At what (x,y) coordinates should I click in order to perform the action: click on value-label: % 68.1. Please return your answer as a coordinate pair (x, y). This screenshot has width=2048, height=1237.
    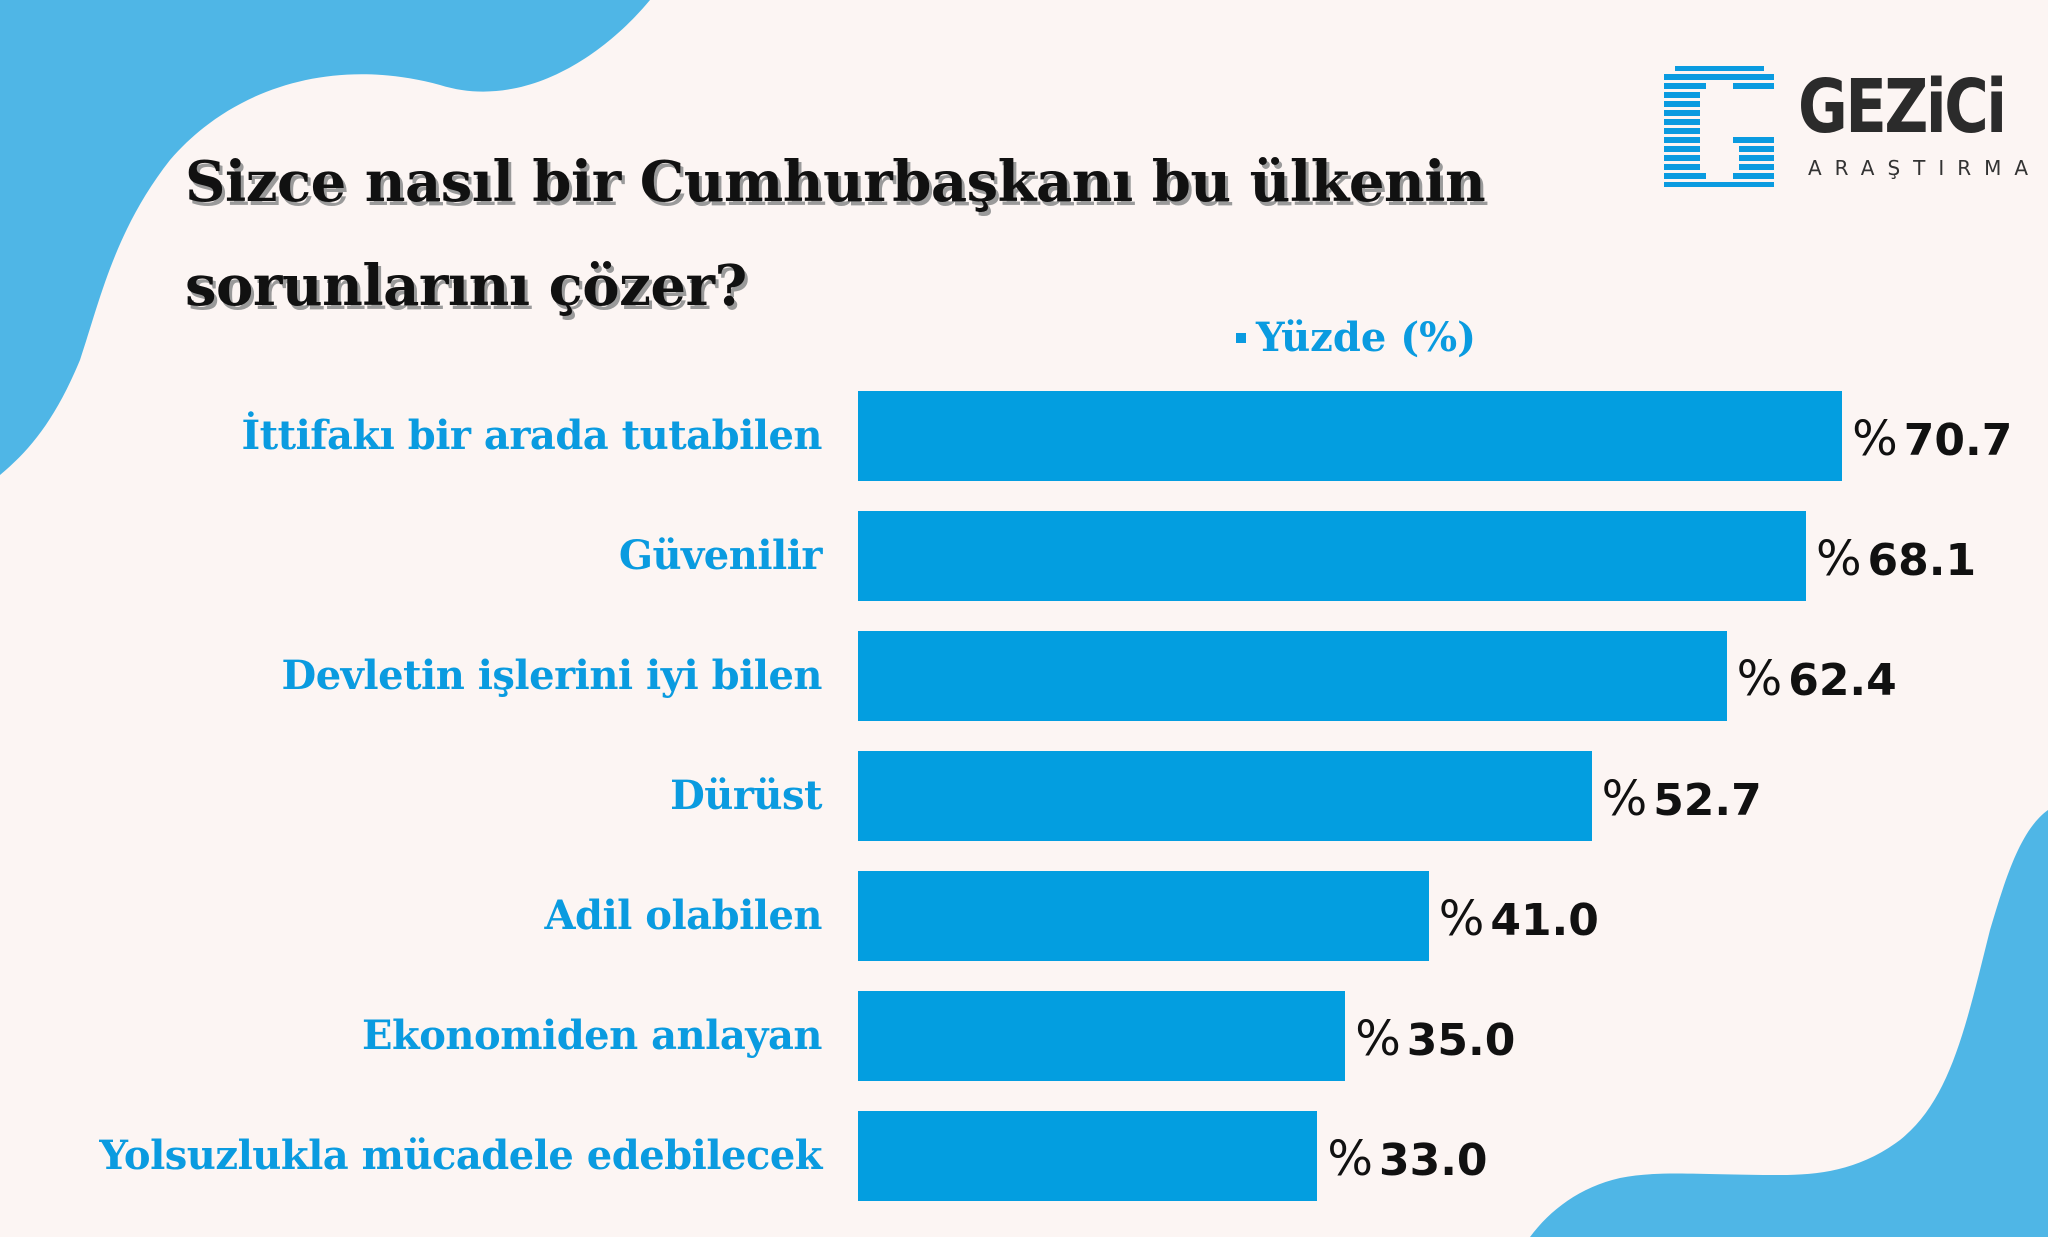
    Looking at the image, I should click on (1896, 556).